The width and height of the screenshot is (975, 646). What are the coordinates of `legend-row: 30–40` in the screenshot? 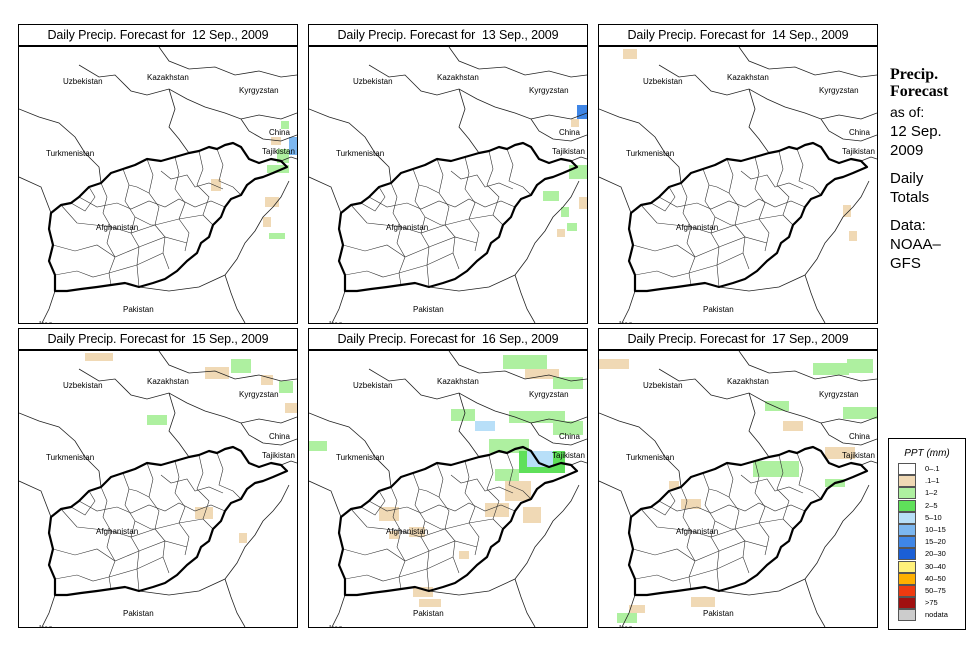 It's located at (931, 566).